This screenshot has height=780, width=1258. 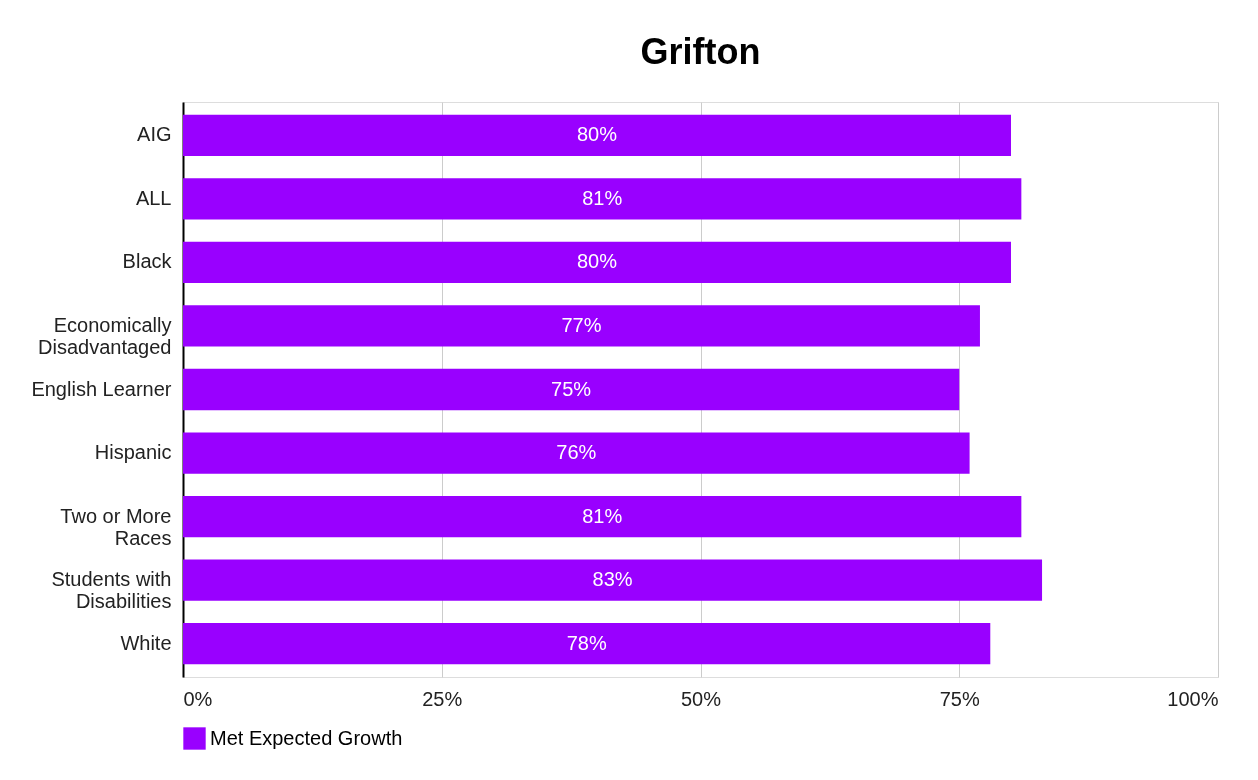 What do you see at coordinates (612, 579) in the screenshot?
I see `data-label: 83%` at bounding box center [612, 579].